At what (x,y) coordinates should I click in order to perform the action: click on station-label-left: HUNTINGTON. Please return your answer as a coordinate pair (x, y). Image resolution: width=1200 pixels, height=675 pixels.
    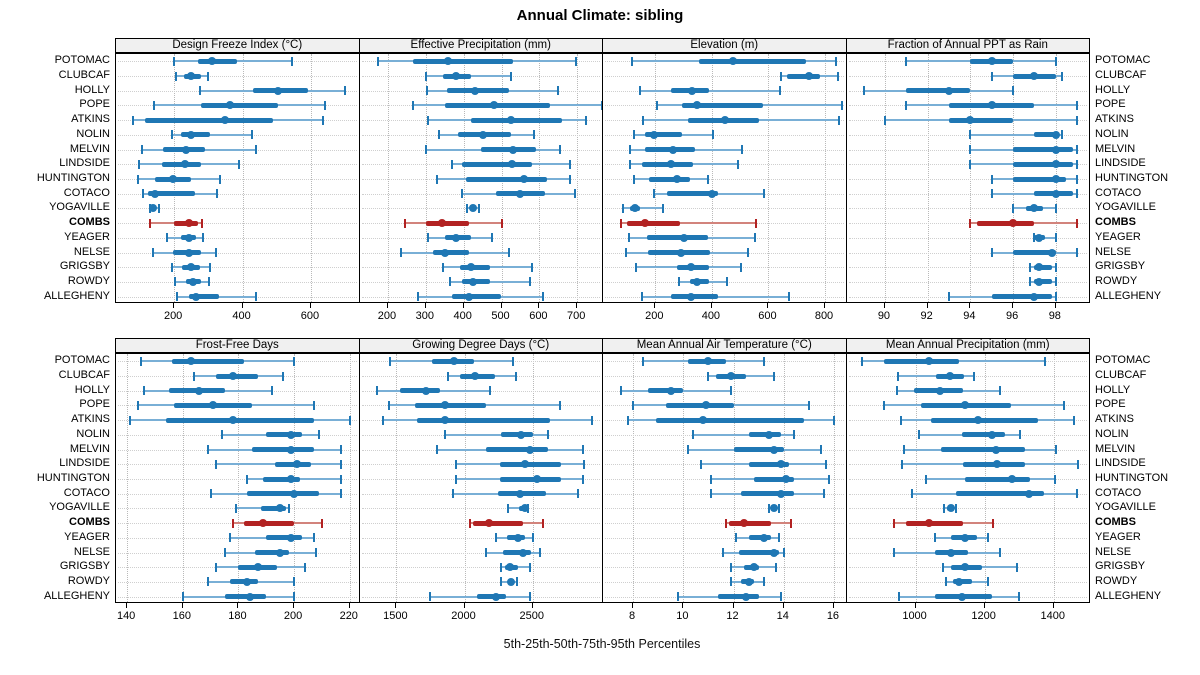
    Looking at the image, I should click on (73, 178).